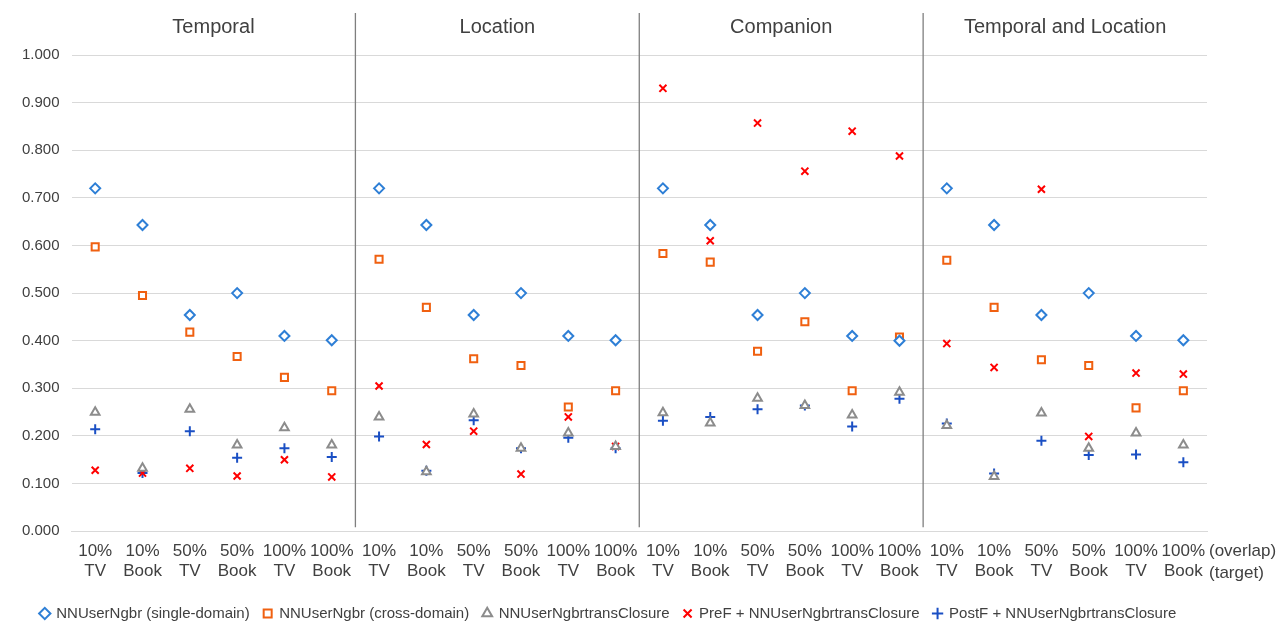  What do you see at coordinates (40, 244) in the screenshot?
I see `y-tick-label: 0.600` at bounding box center [40, 244].